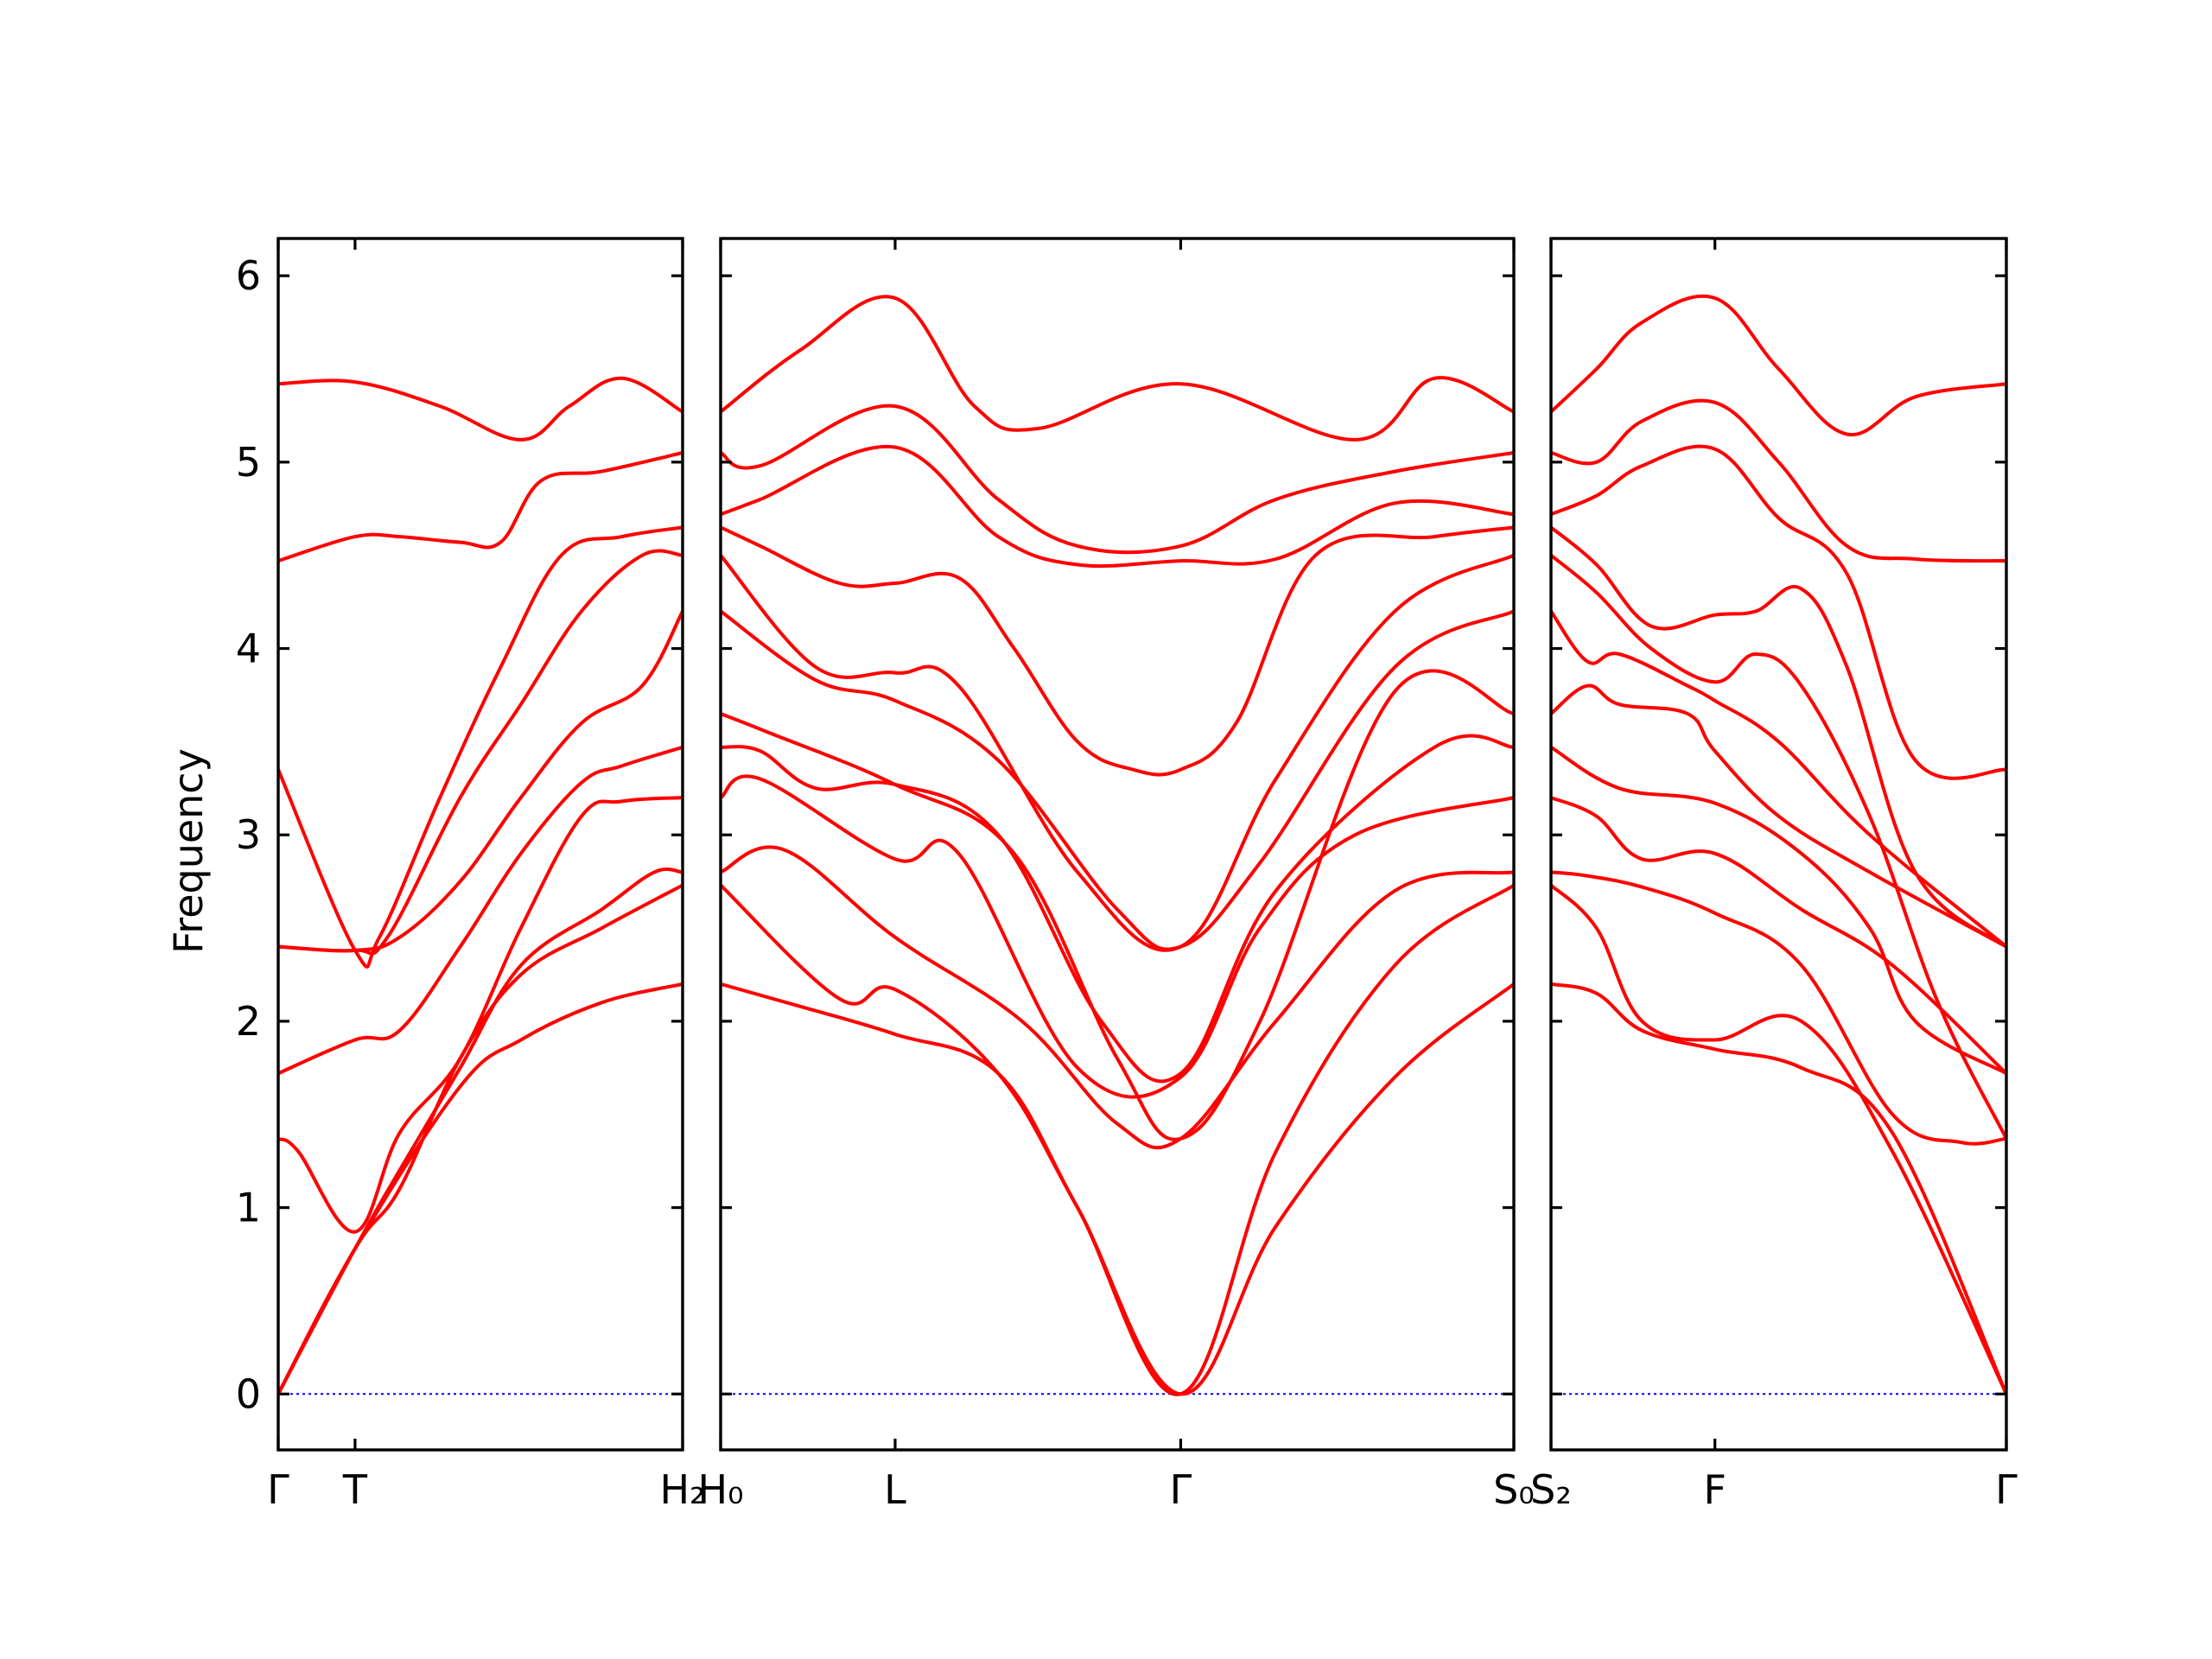 The width and height of the screenshot is (2212, 1659). I want to click on y-tick-label: 5, so click(248, 462).